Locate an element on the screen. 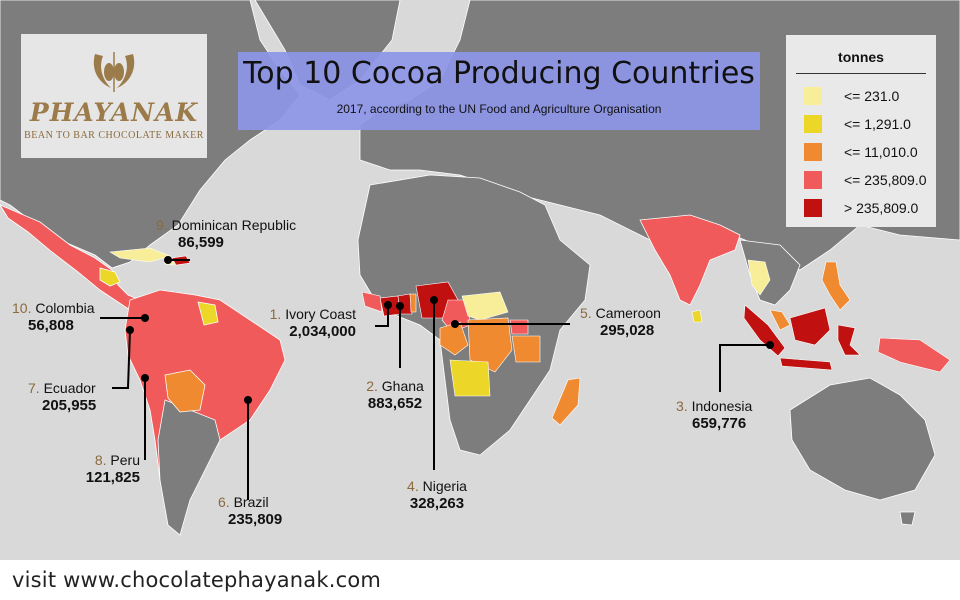  callout-country: Ghana is located at coordinates (402, 386).